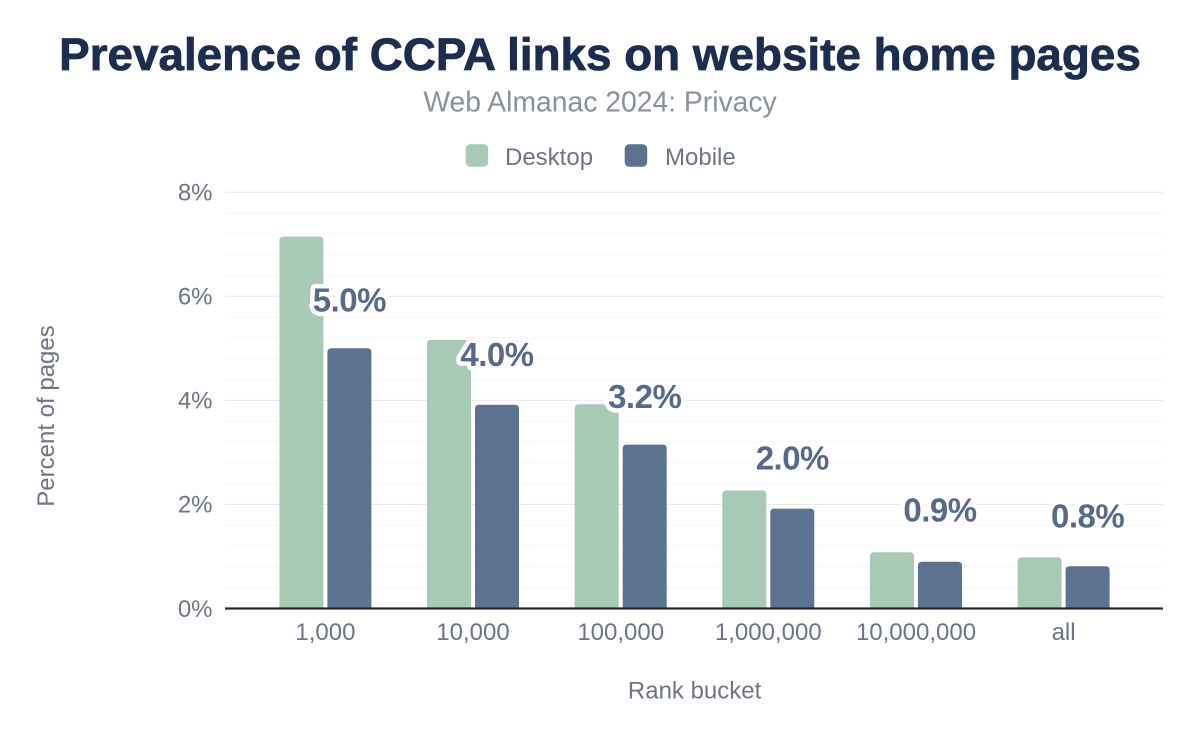 This screenshot has height=742, width=1200. What do you see at coordinates (1064, 632) in the screenshot?
I see `svg-text: all` at bounding box center [1064, 632].